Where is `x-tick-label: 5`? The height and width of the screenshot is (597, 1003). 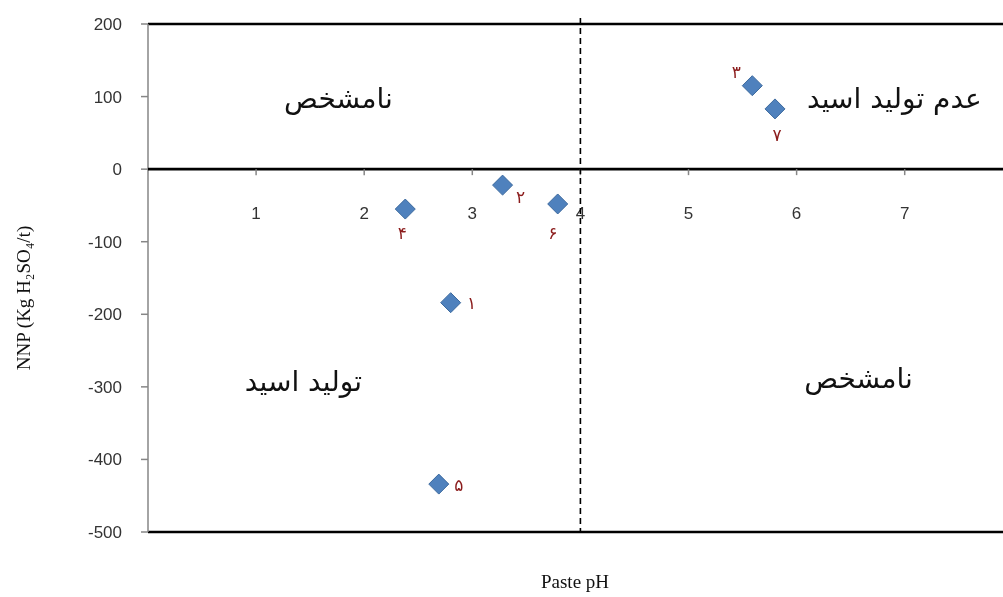 x-tick-label: 5 is located at coordinates (688, 214).